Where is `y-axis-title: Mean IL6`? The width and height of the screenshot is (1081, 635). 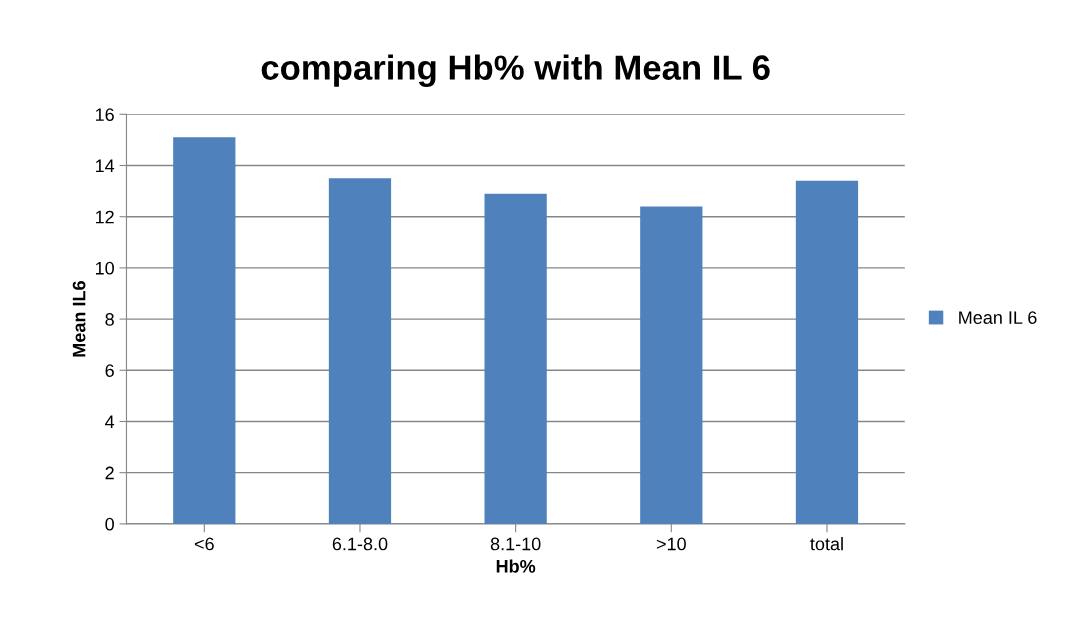
y-axis-title: Mean IL6 is located at coordinates (79, 319).